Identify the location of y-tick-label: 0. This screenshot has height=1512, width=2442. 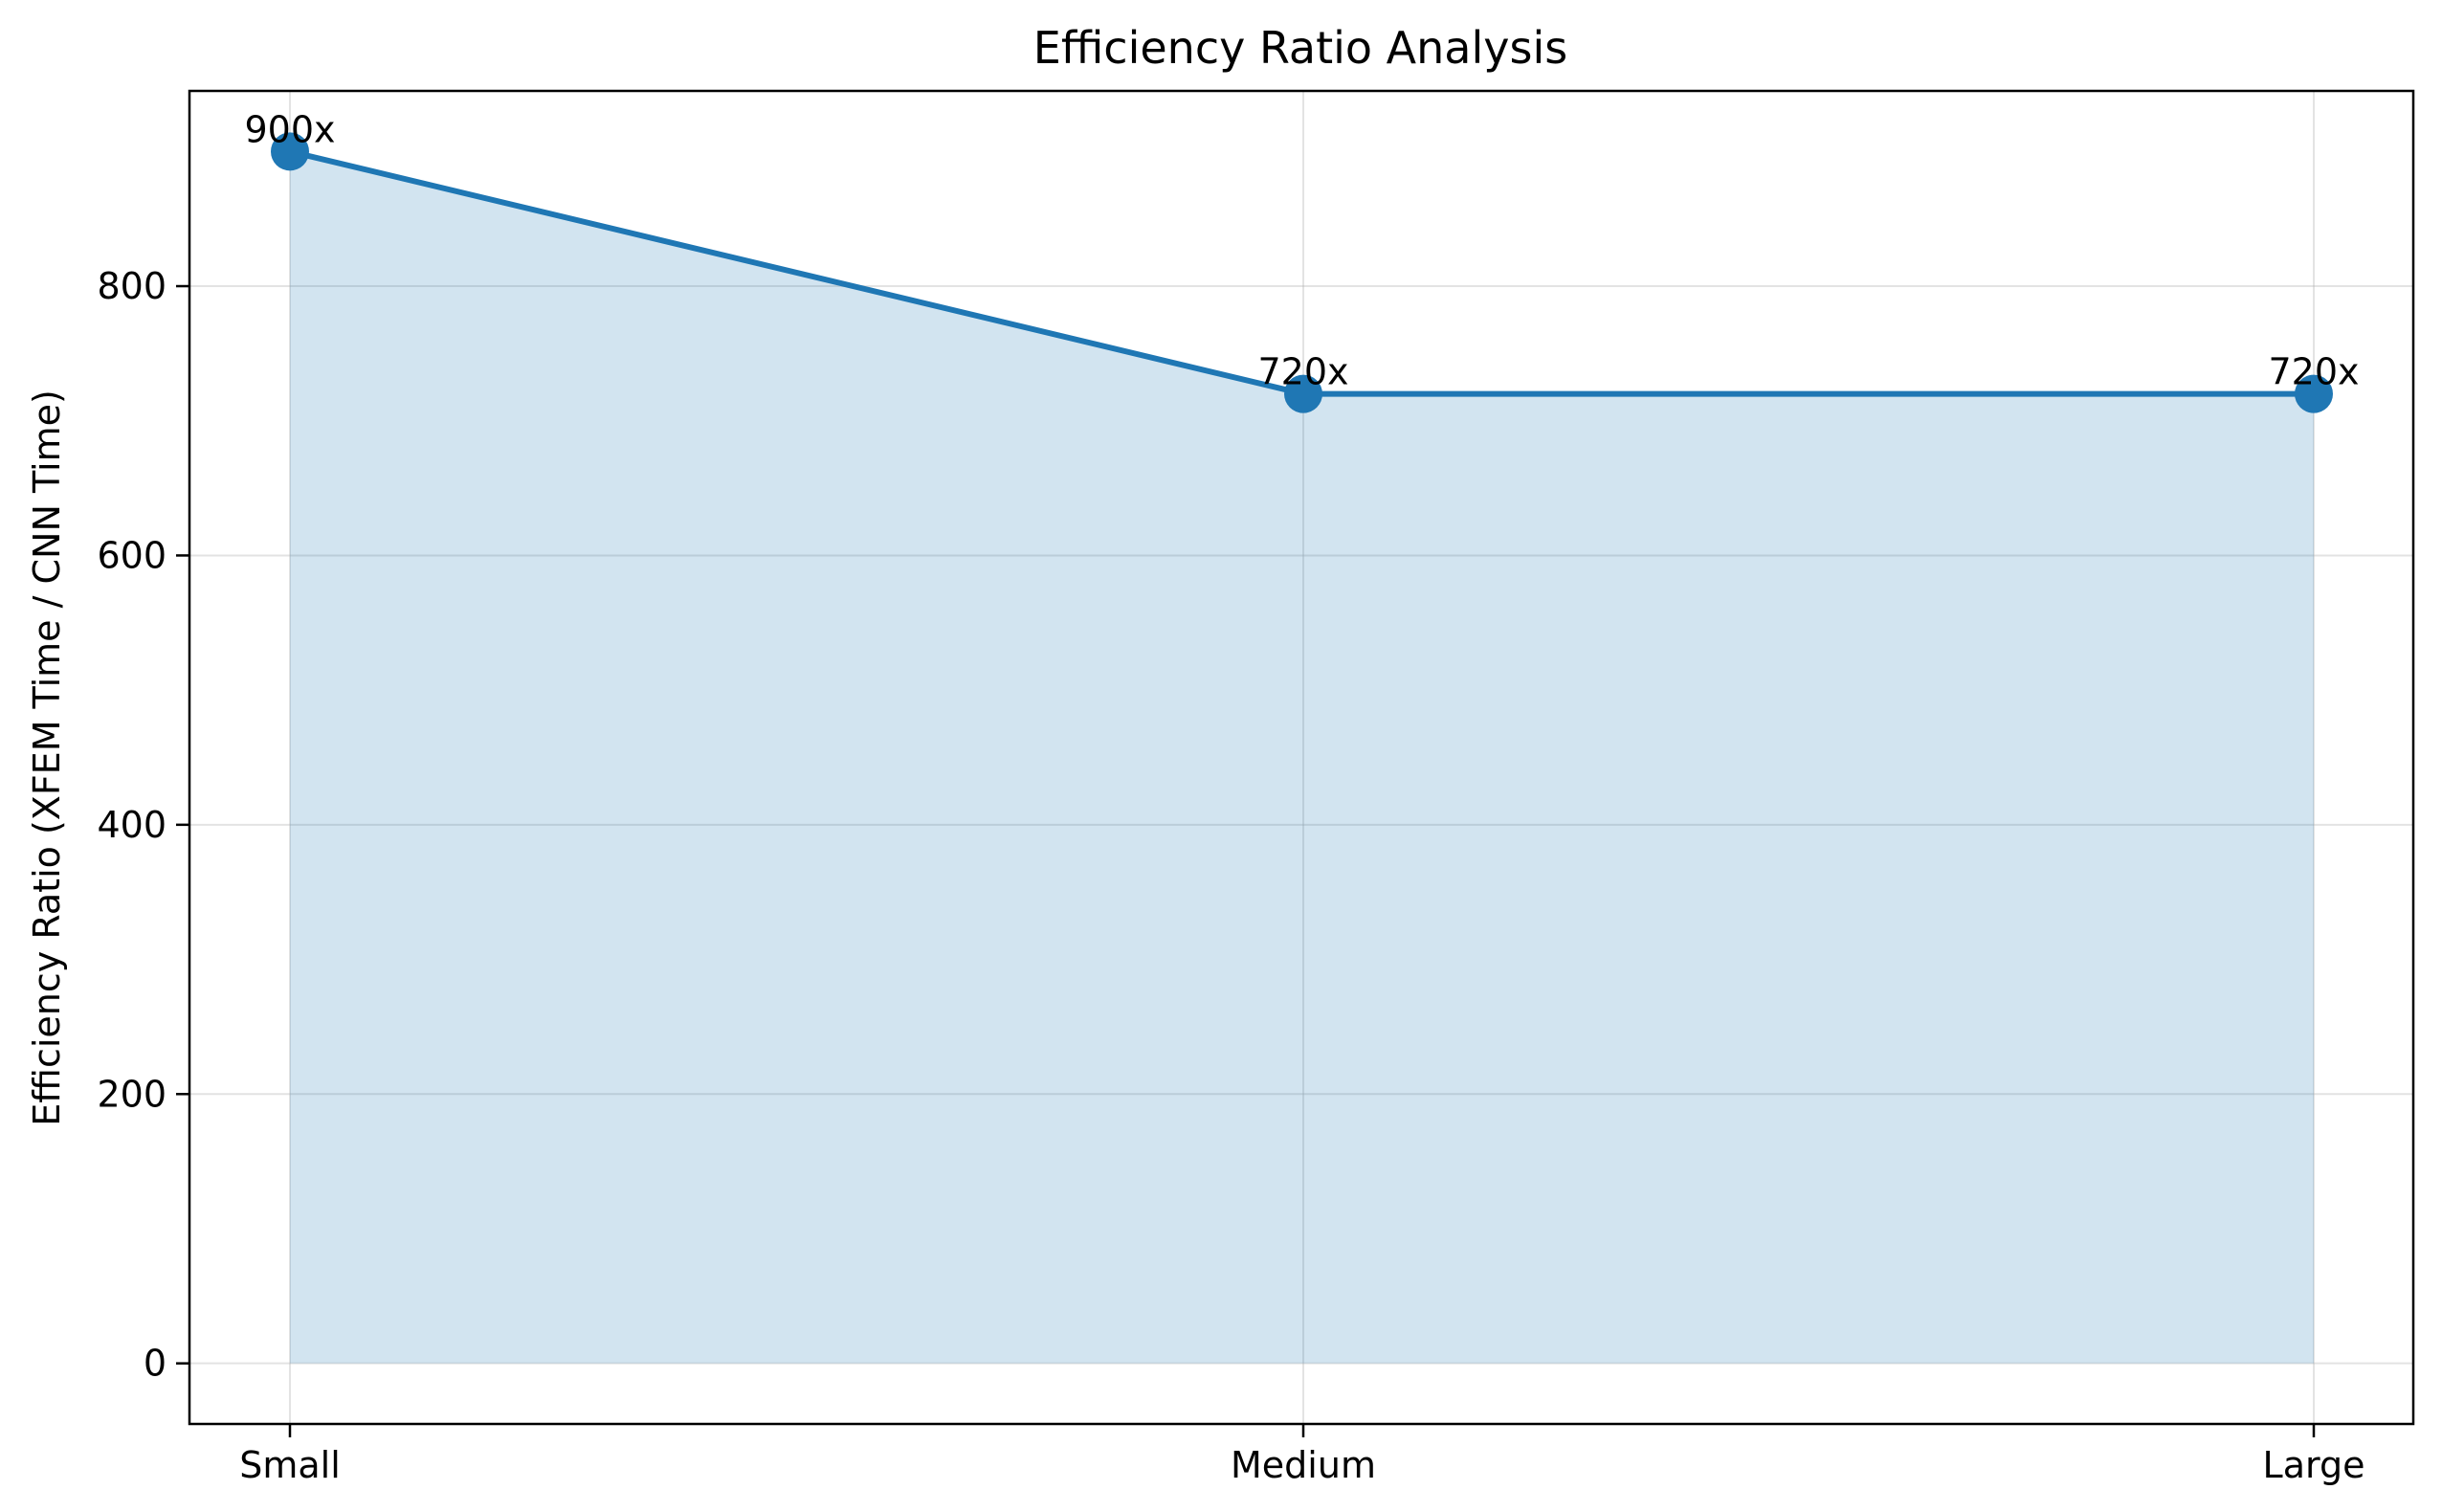
(155, 1364).